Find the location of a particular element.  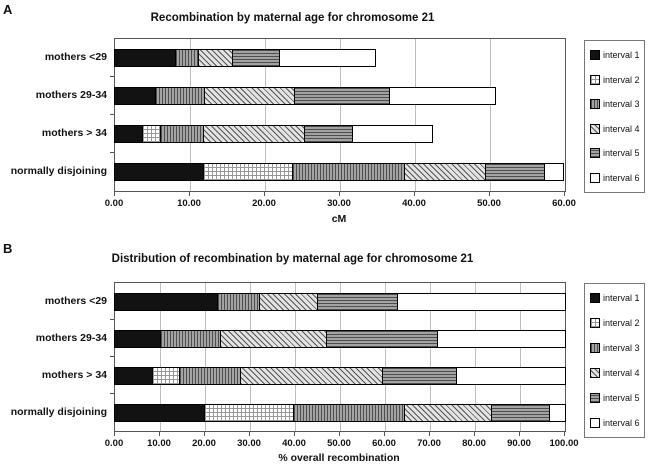

legend-label: interval 5 is located at coordinates (621, 397).